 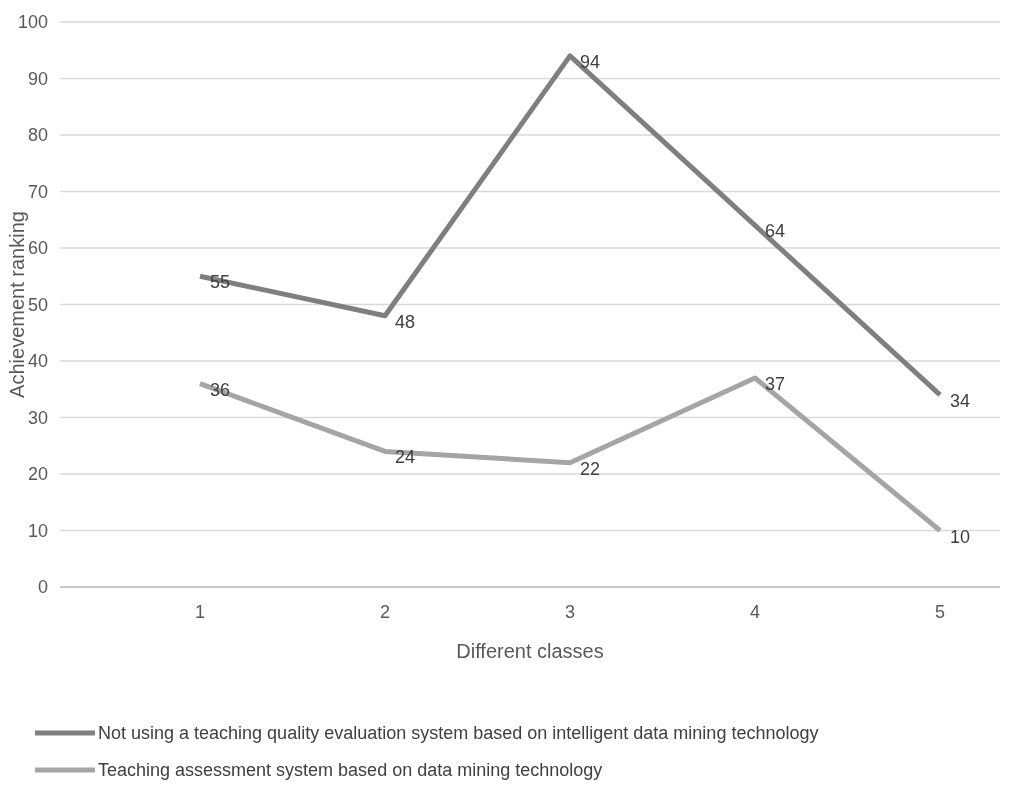 What do you see at coordinates (960, 536) in the screenshot?
I see `data-label: 10` at bounding box center [960, 536].